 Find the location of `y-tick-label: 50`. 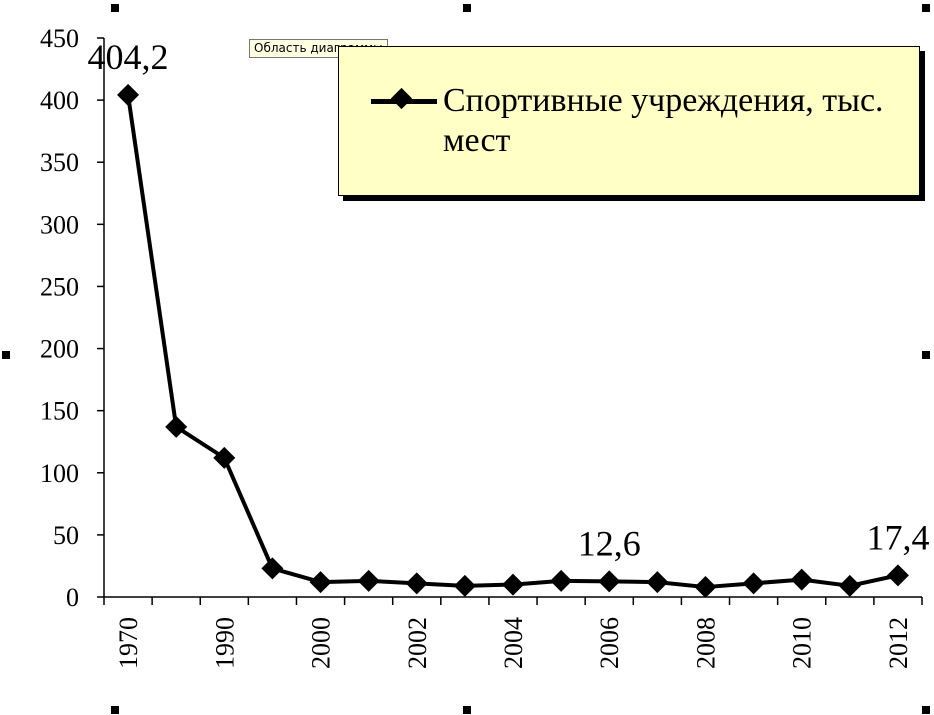

y-tick-label: 50 is located at coordinates (66, 535).